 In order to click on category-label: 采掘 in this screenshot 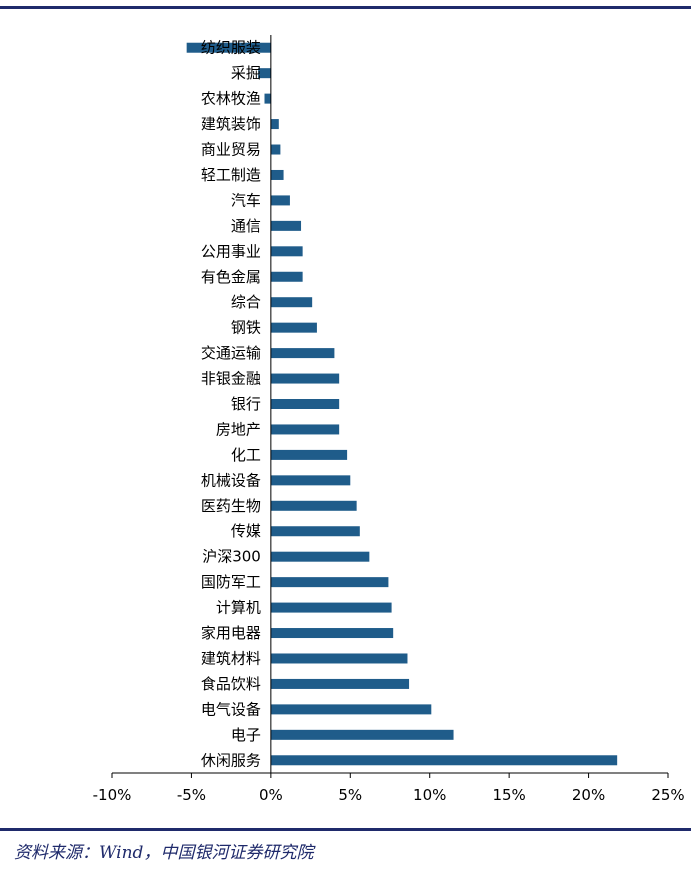, I will do `click(246, 73)`.